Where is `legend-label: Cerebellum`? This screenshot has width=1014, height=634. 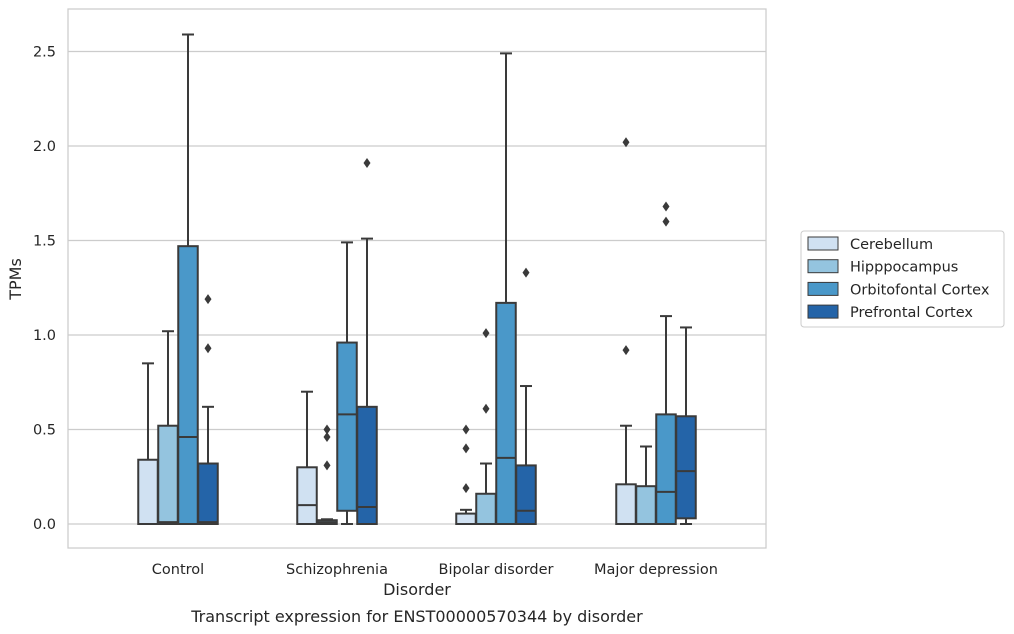
legend-label: Cerebellum is located at coordinates (891, 245).